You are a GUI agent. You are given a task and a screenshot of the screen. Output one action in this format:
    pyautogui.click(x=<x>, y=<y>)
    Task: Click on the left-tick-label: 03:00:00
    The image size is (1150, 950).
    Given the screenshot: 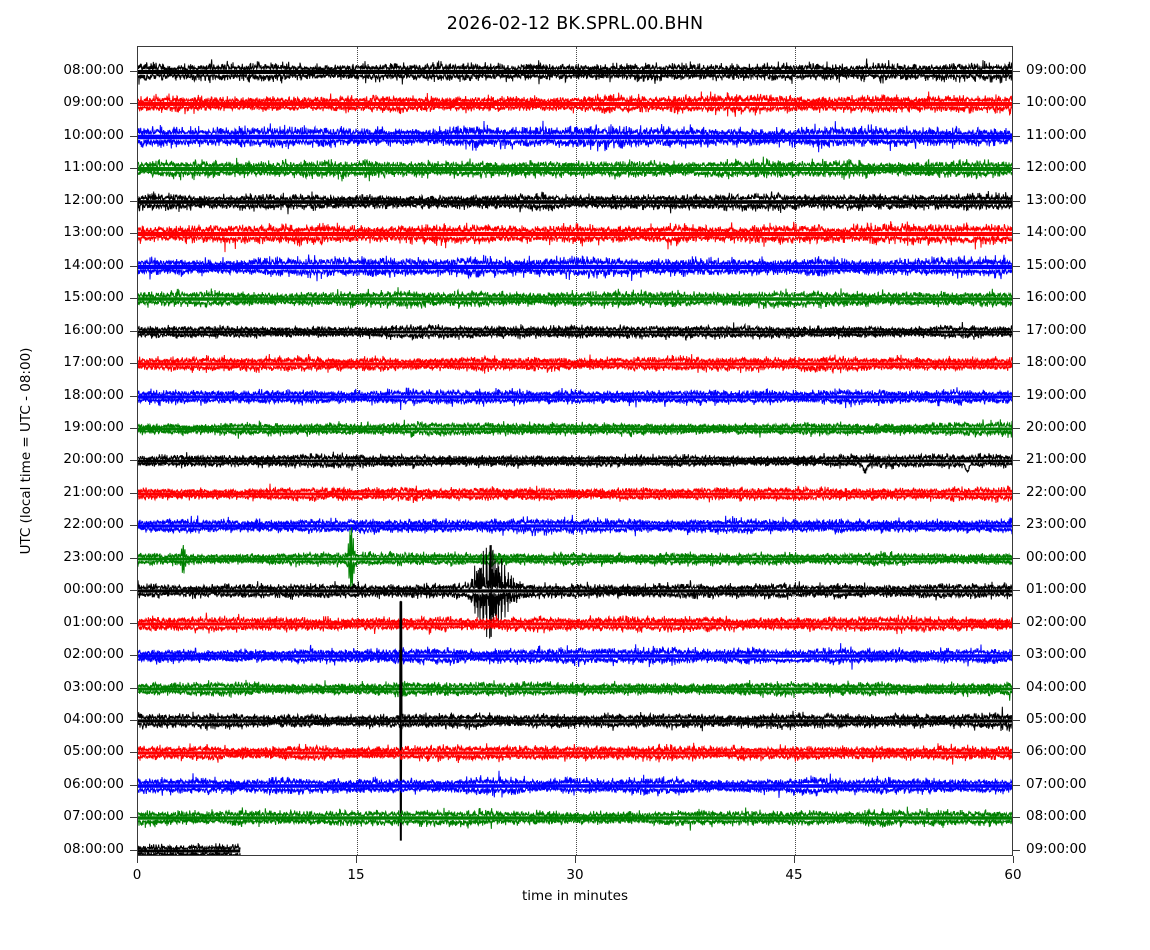 What is the action you would take?
    pyautogui.click(x=93, y=686)
    